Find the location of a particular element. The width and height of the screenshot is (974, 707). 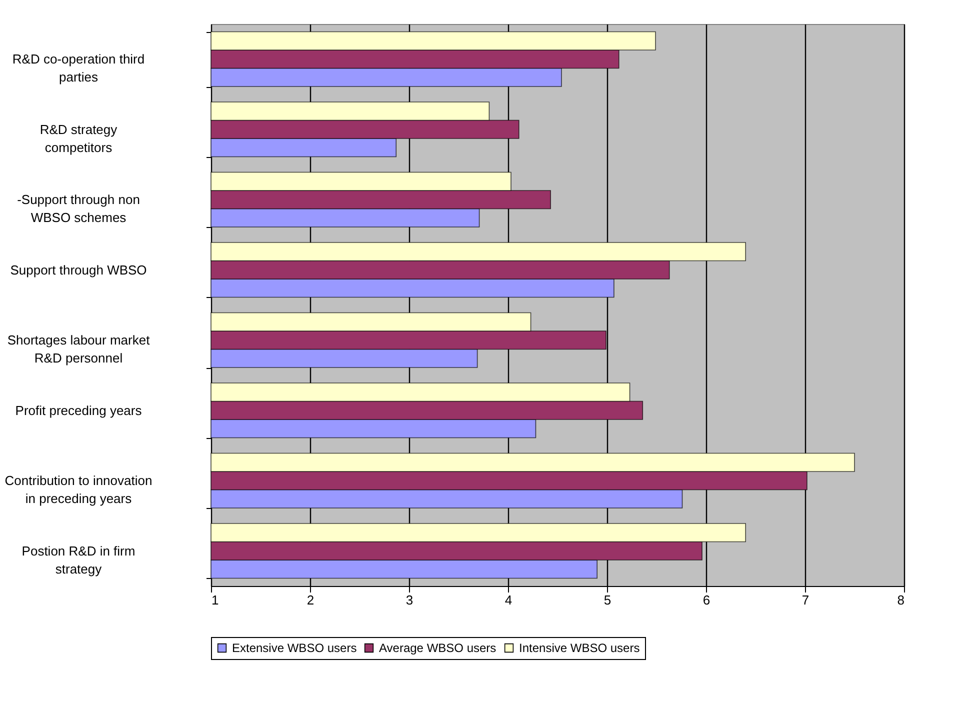

y-tick-label: Support through WBSO is located at coordinates (78, 270).